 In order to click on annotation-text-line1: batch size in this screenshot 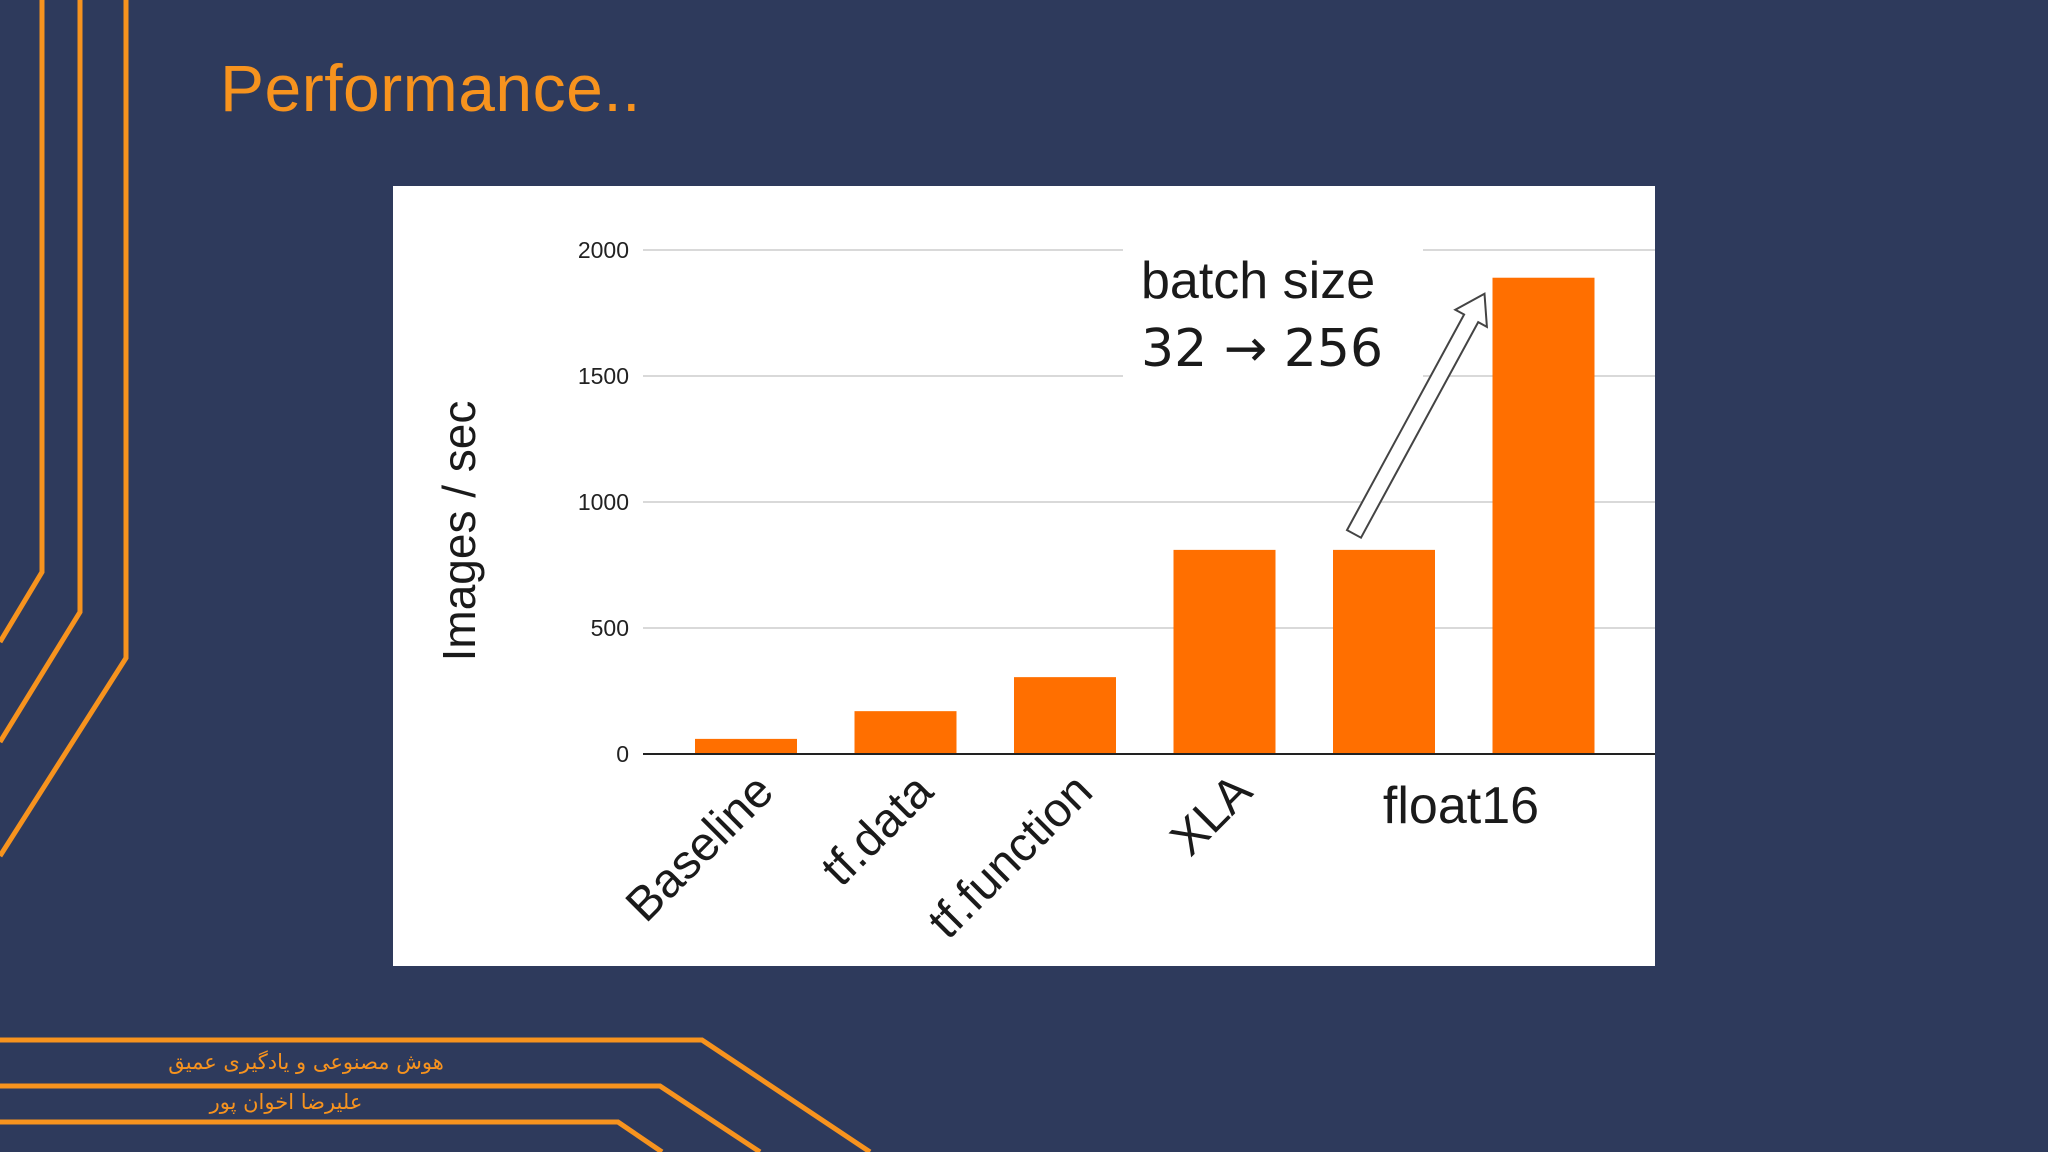, I will do `click(1258, 281)`.